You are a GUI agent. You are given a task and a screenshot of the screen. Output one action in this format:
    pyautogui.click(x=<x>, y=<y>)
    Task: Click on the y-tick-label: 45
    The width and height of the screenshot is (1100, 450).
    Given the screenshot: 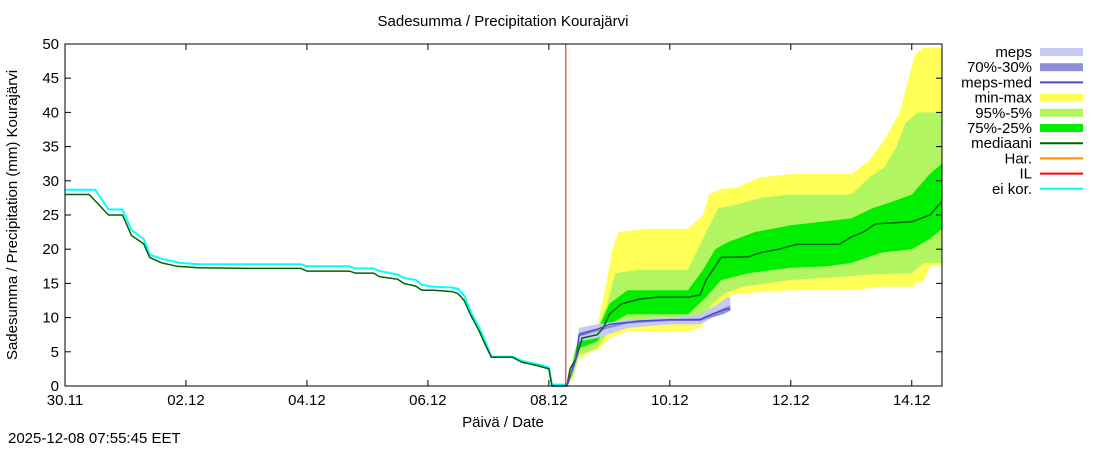 What is the action you would take?
    pyautogui.click(x=50, y=78)
    